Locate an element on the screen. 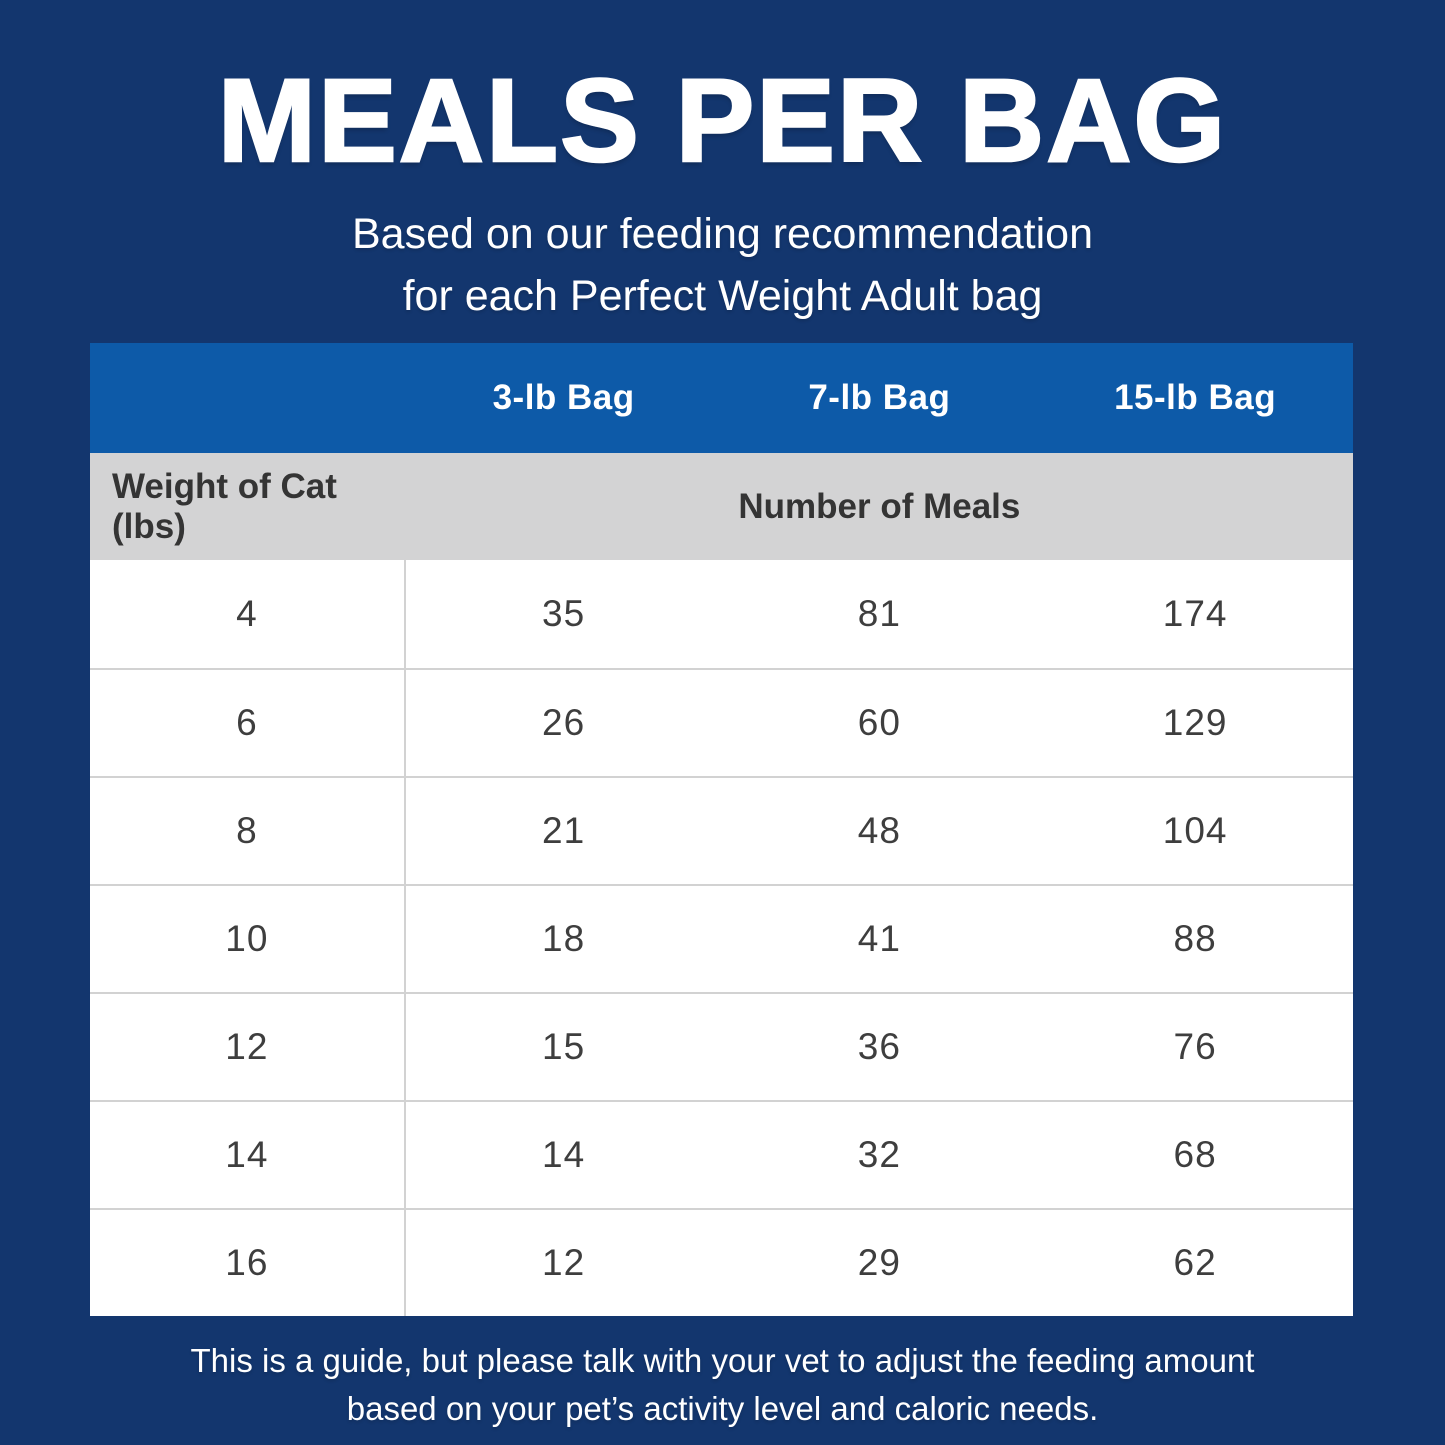  meals-cell-3lb: 26 is located at coordinates (564, 722).